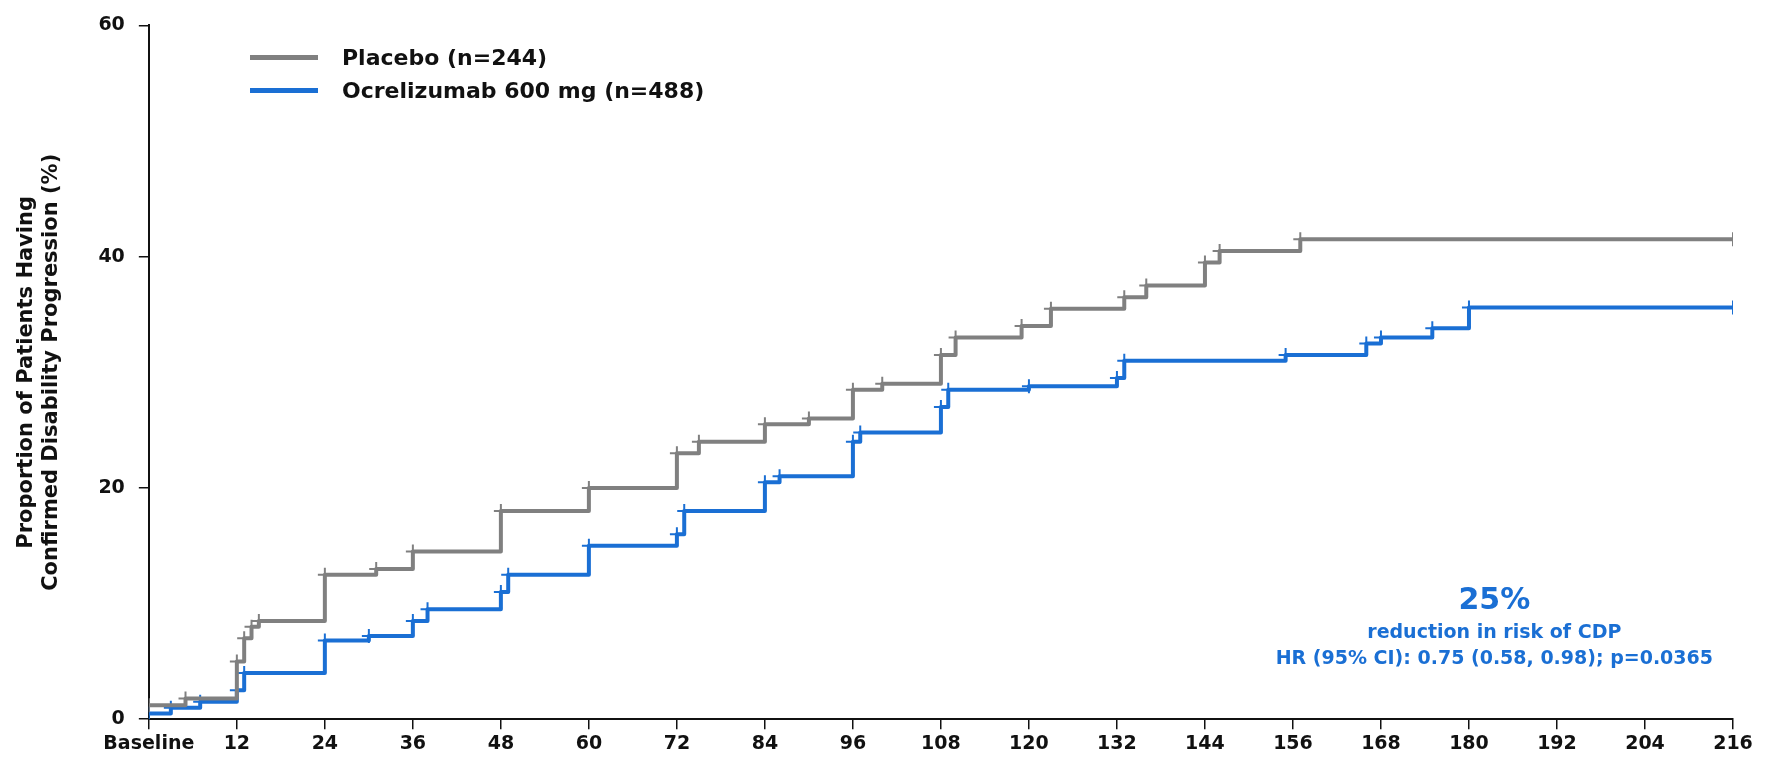 The height and width of the screenshot is (768, 1773). What do you see at coordinates (1494, 598) in the screenshot?
I see `annotation: 25%` at bounding box center [1494, 598].